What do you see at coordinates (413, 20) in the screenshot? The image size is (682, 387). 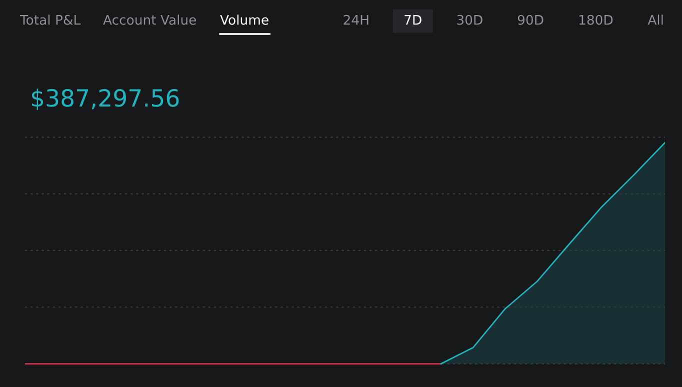 I see `text: 7D` at bounding box center [413, 20].